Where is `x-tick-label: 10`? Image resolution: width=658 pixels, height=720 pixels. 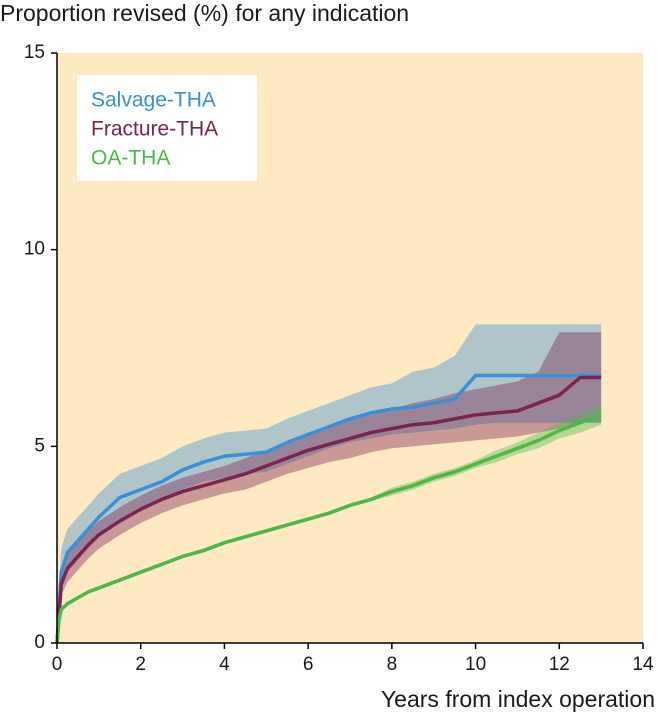 x-tick-label: 10 is located at coordinates (475, 664).